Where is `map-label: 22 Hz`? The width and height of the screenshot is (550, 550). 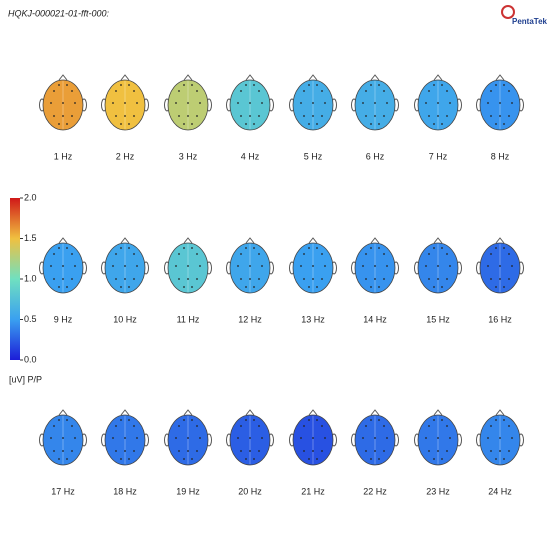
map-label: 22 Hz is located at coordinates (375, 491).